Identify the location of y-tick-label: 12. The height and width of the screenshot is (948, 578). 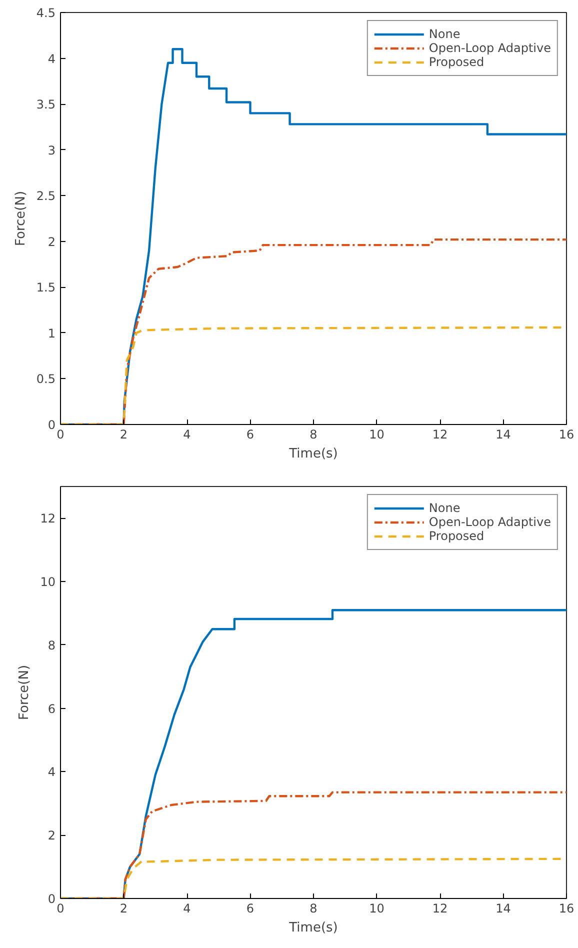
(48, 519).